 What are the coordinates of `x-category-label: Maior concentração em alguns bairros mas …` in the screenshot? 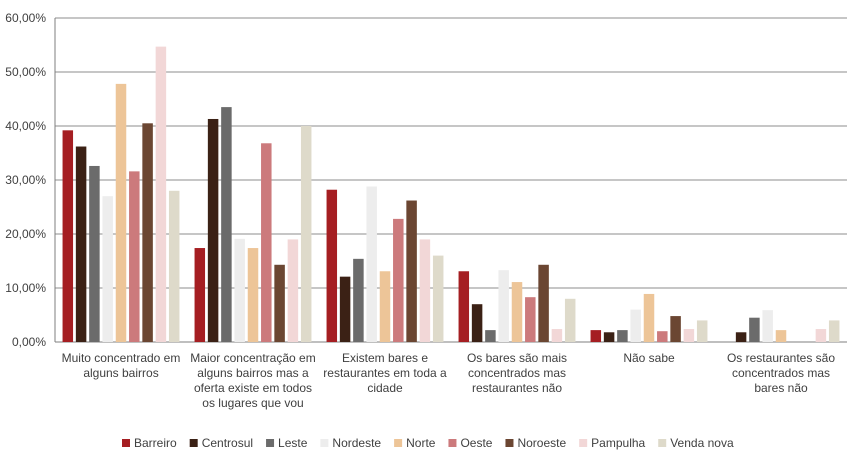 It's located at (252, 380).